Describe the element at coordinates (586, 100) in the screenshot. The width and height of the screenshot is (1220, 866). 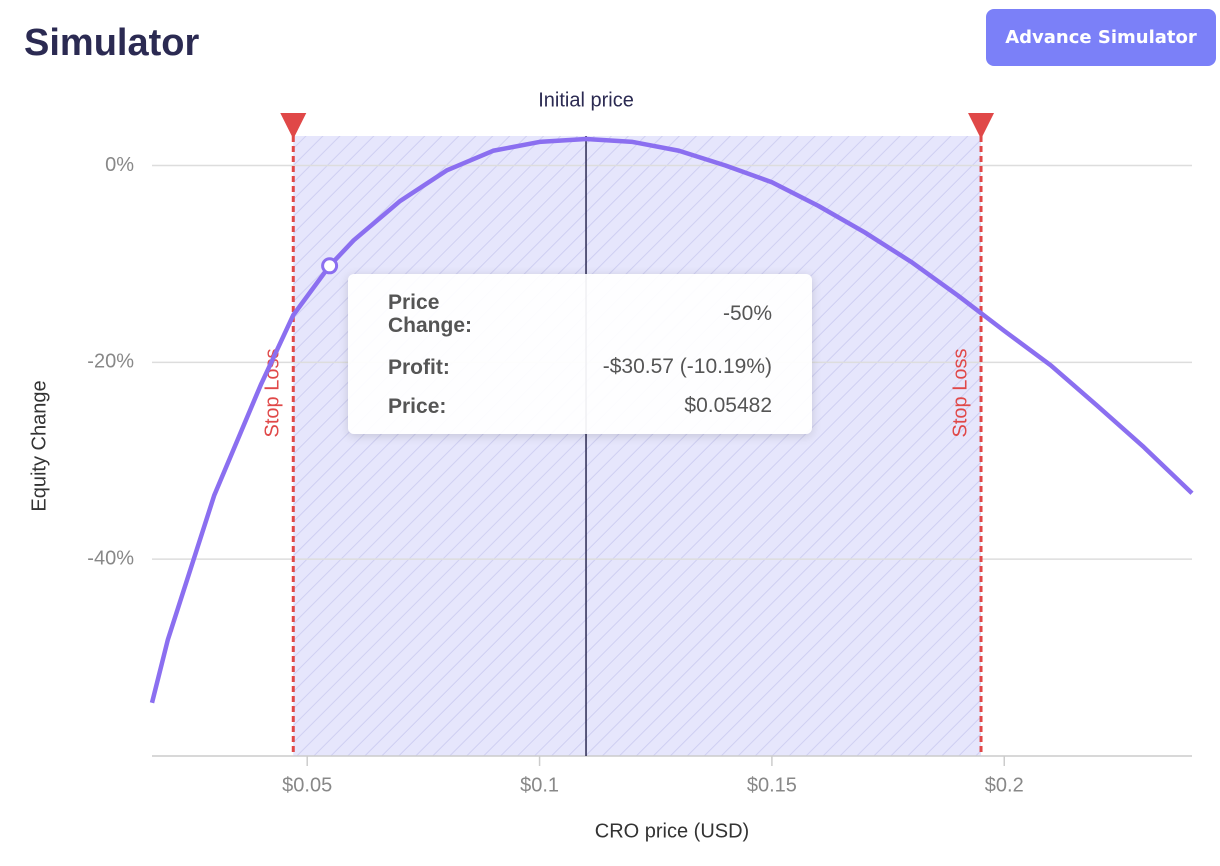
I see `initial-price-label: Initial price` at that location.